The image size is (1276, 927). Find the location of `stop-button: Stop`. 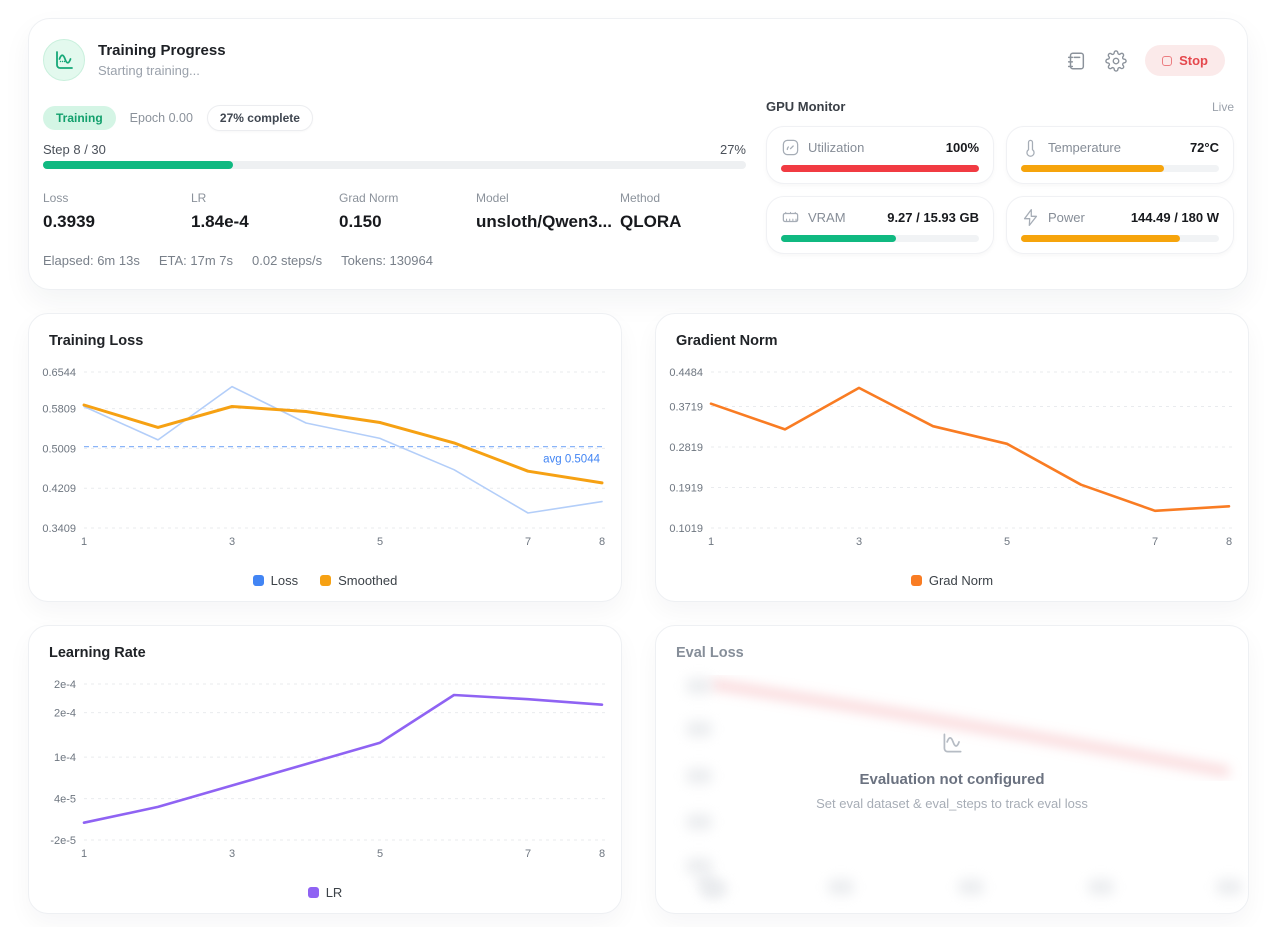

stop-button: Stop is located at coordinates (1185, 60).